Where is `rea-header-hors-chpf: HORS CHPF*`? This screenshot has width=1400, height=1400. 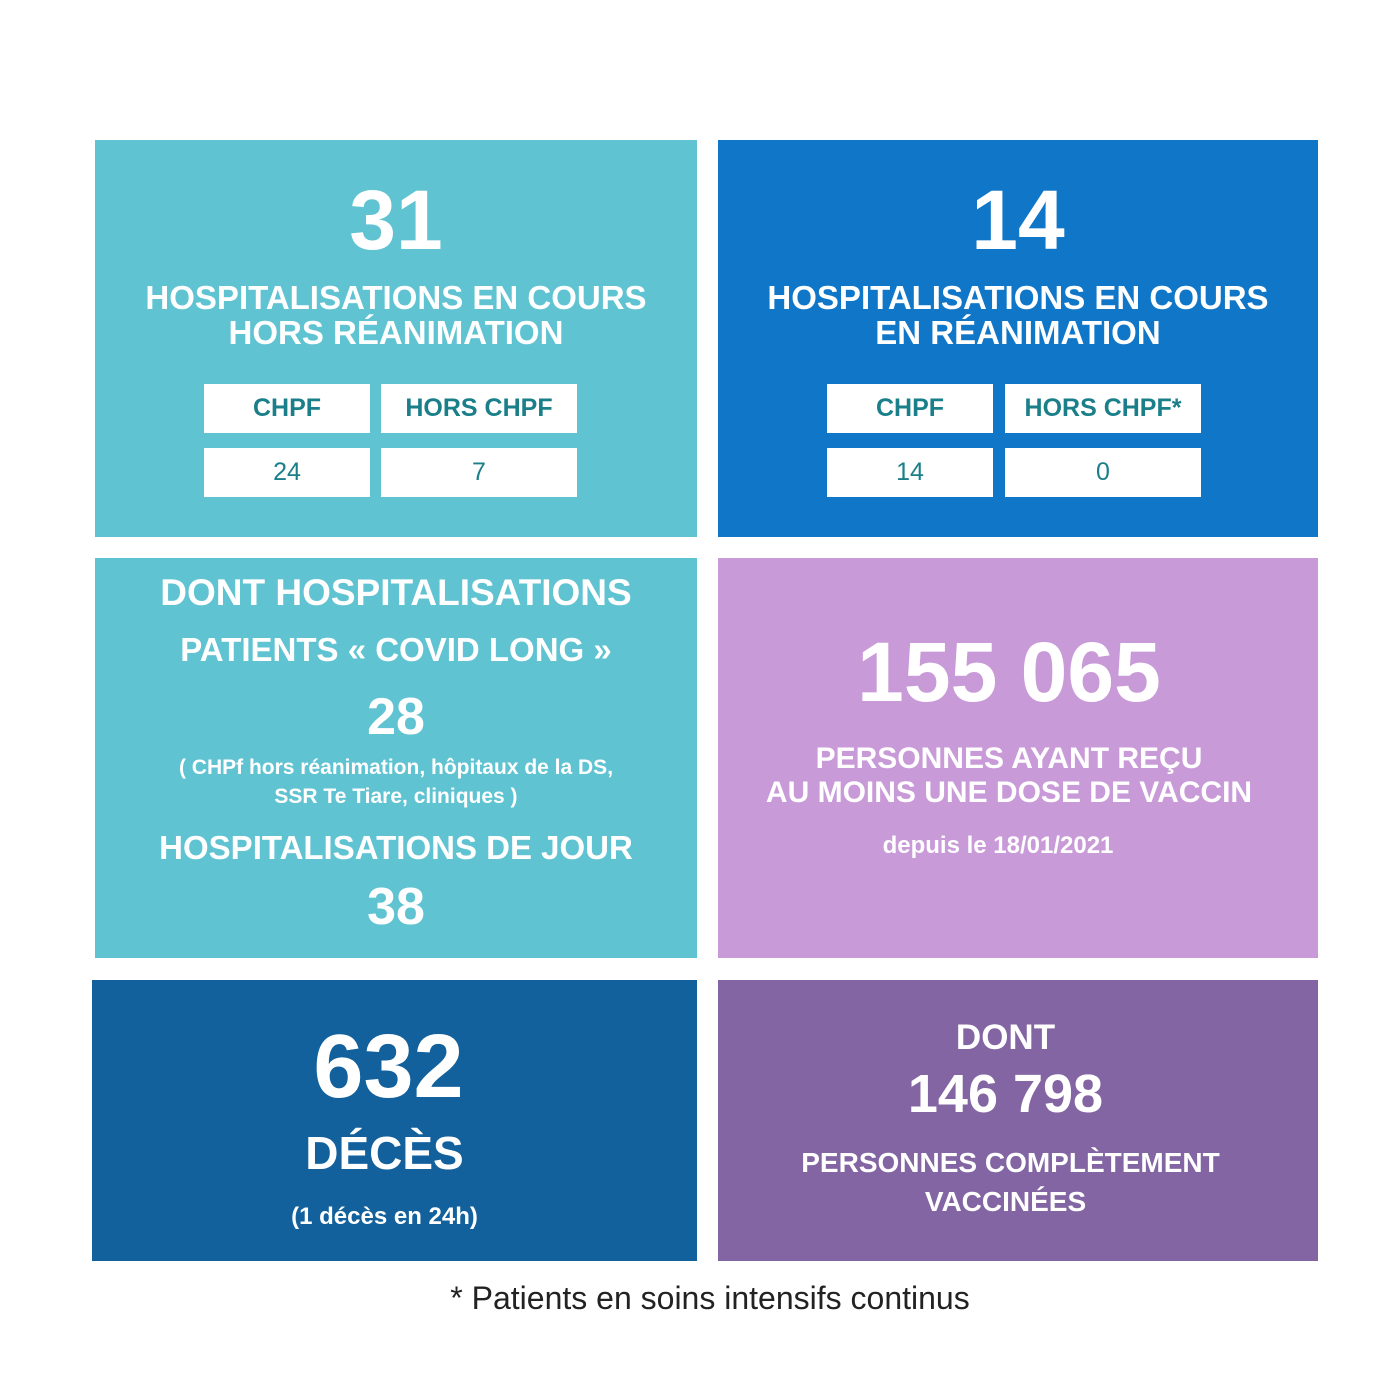
rea-header-hors-chpf: HORS CHPF* is located at coordinates (1103, 408).